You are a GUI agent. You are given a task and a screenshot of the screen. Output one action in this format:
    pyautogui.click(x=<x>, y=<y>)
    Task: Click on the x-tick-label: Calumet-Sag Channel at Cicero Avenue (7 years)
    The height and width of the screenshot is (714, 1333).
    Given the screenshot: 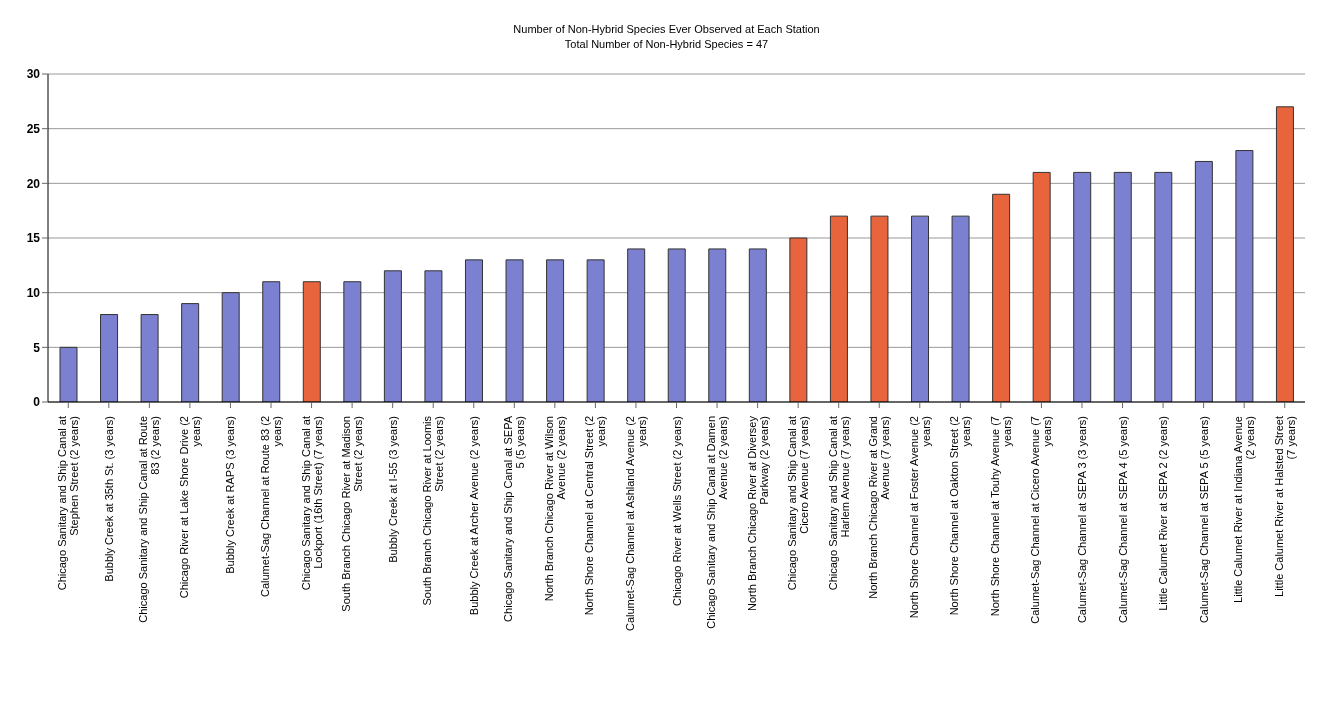 What is the action you would take?
    pyautogui.click(x=1041, y=520)
    